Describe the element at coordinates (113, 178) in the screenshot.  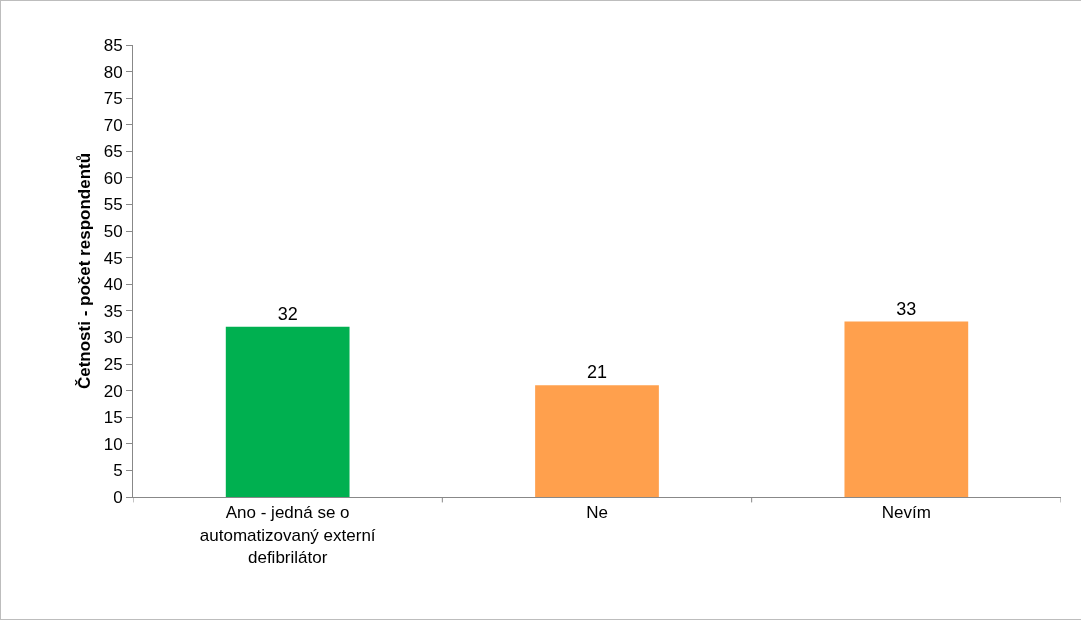
I see `y-tick-label: 60` at that location.